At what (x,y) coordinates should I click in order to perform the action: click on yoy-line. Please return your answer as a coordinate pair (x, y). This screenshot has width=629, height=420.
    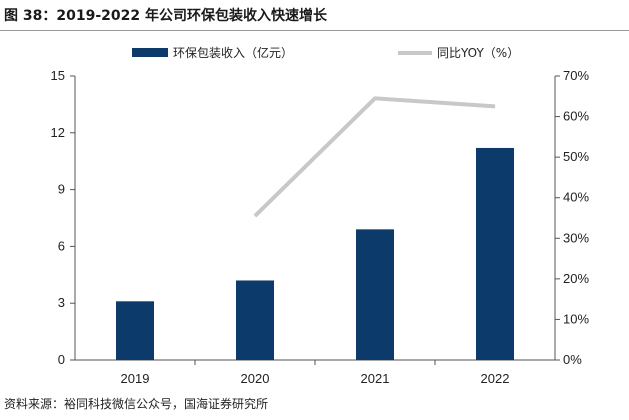
    Looking at the image, I should click on (374, 157).